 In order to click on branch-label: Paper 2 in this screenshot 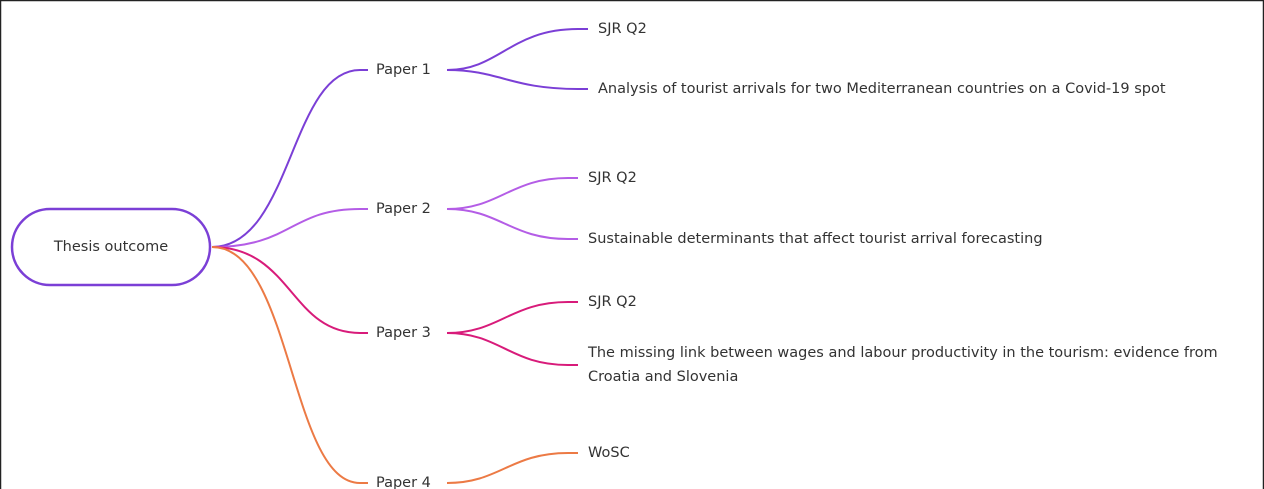, I will do `click(403, 209)`.